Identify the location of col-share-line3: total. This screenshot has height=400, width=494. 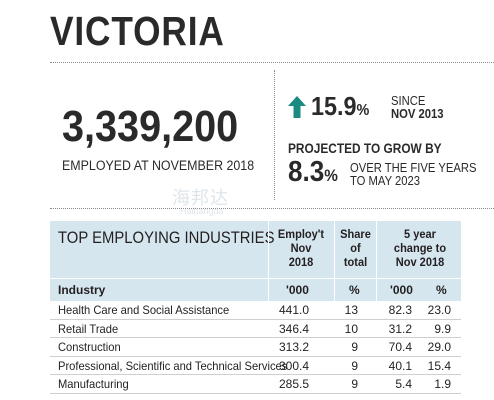
(355, 262).